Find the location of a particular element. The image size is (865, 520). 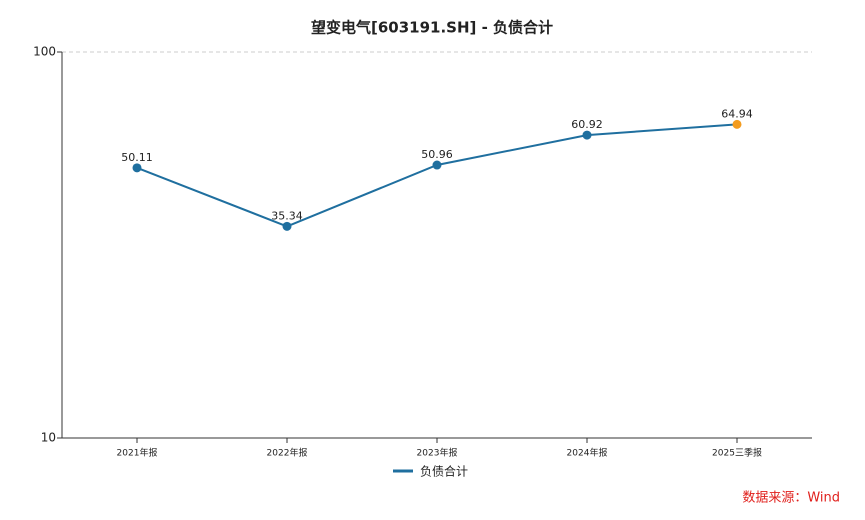

data-label: 35.34 is located at coordinates (287, 215).